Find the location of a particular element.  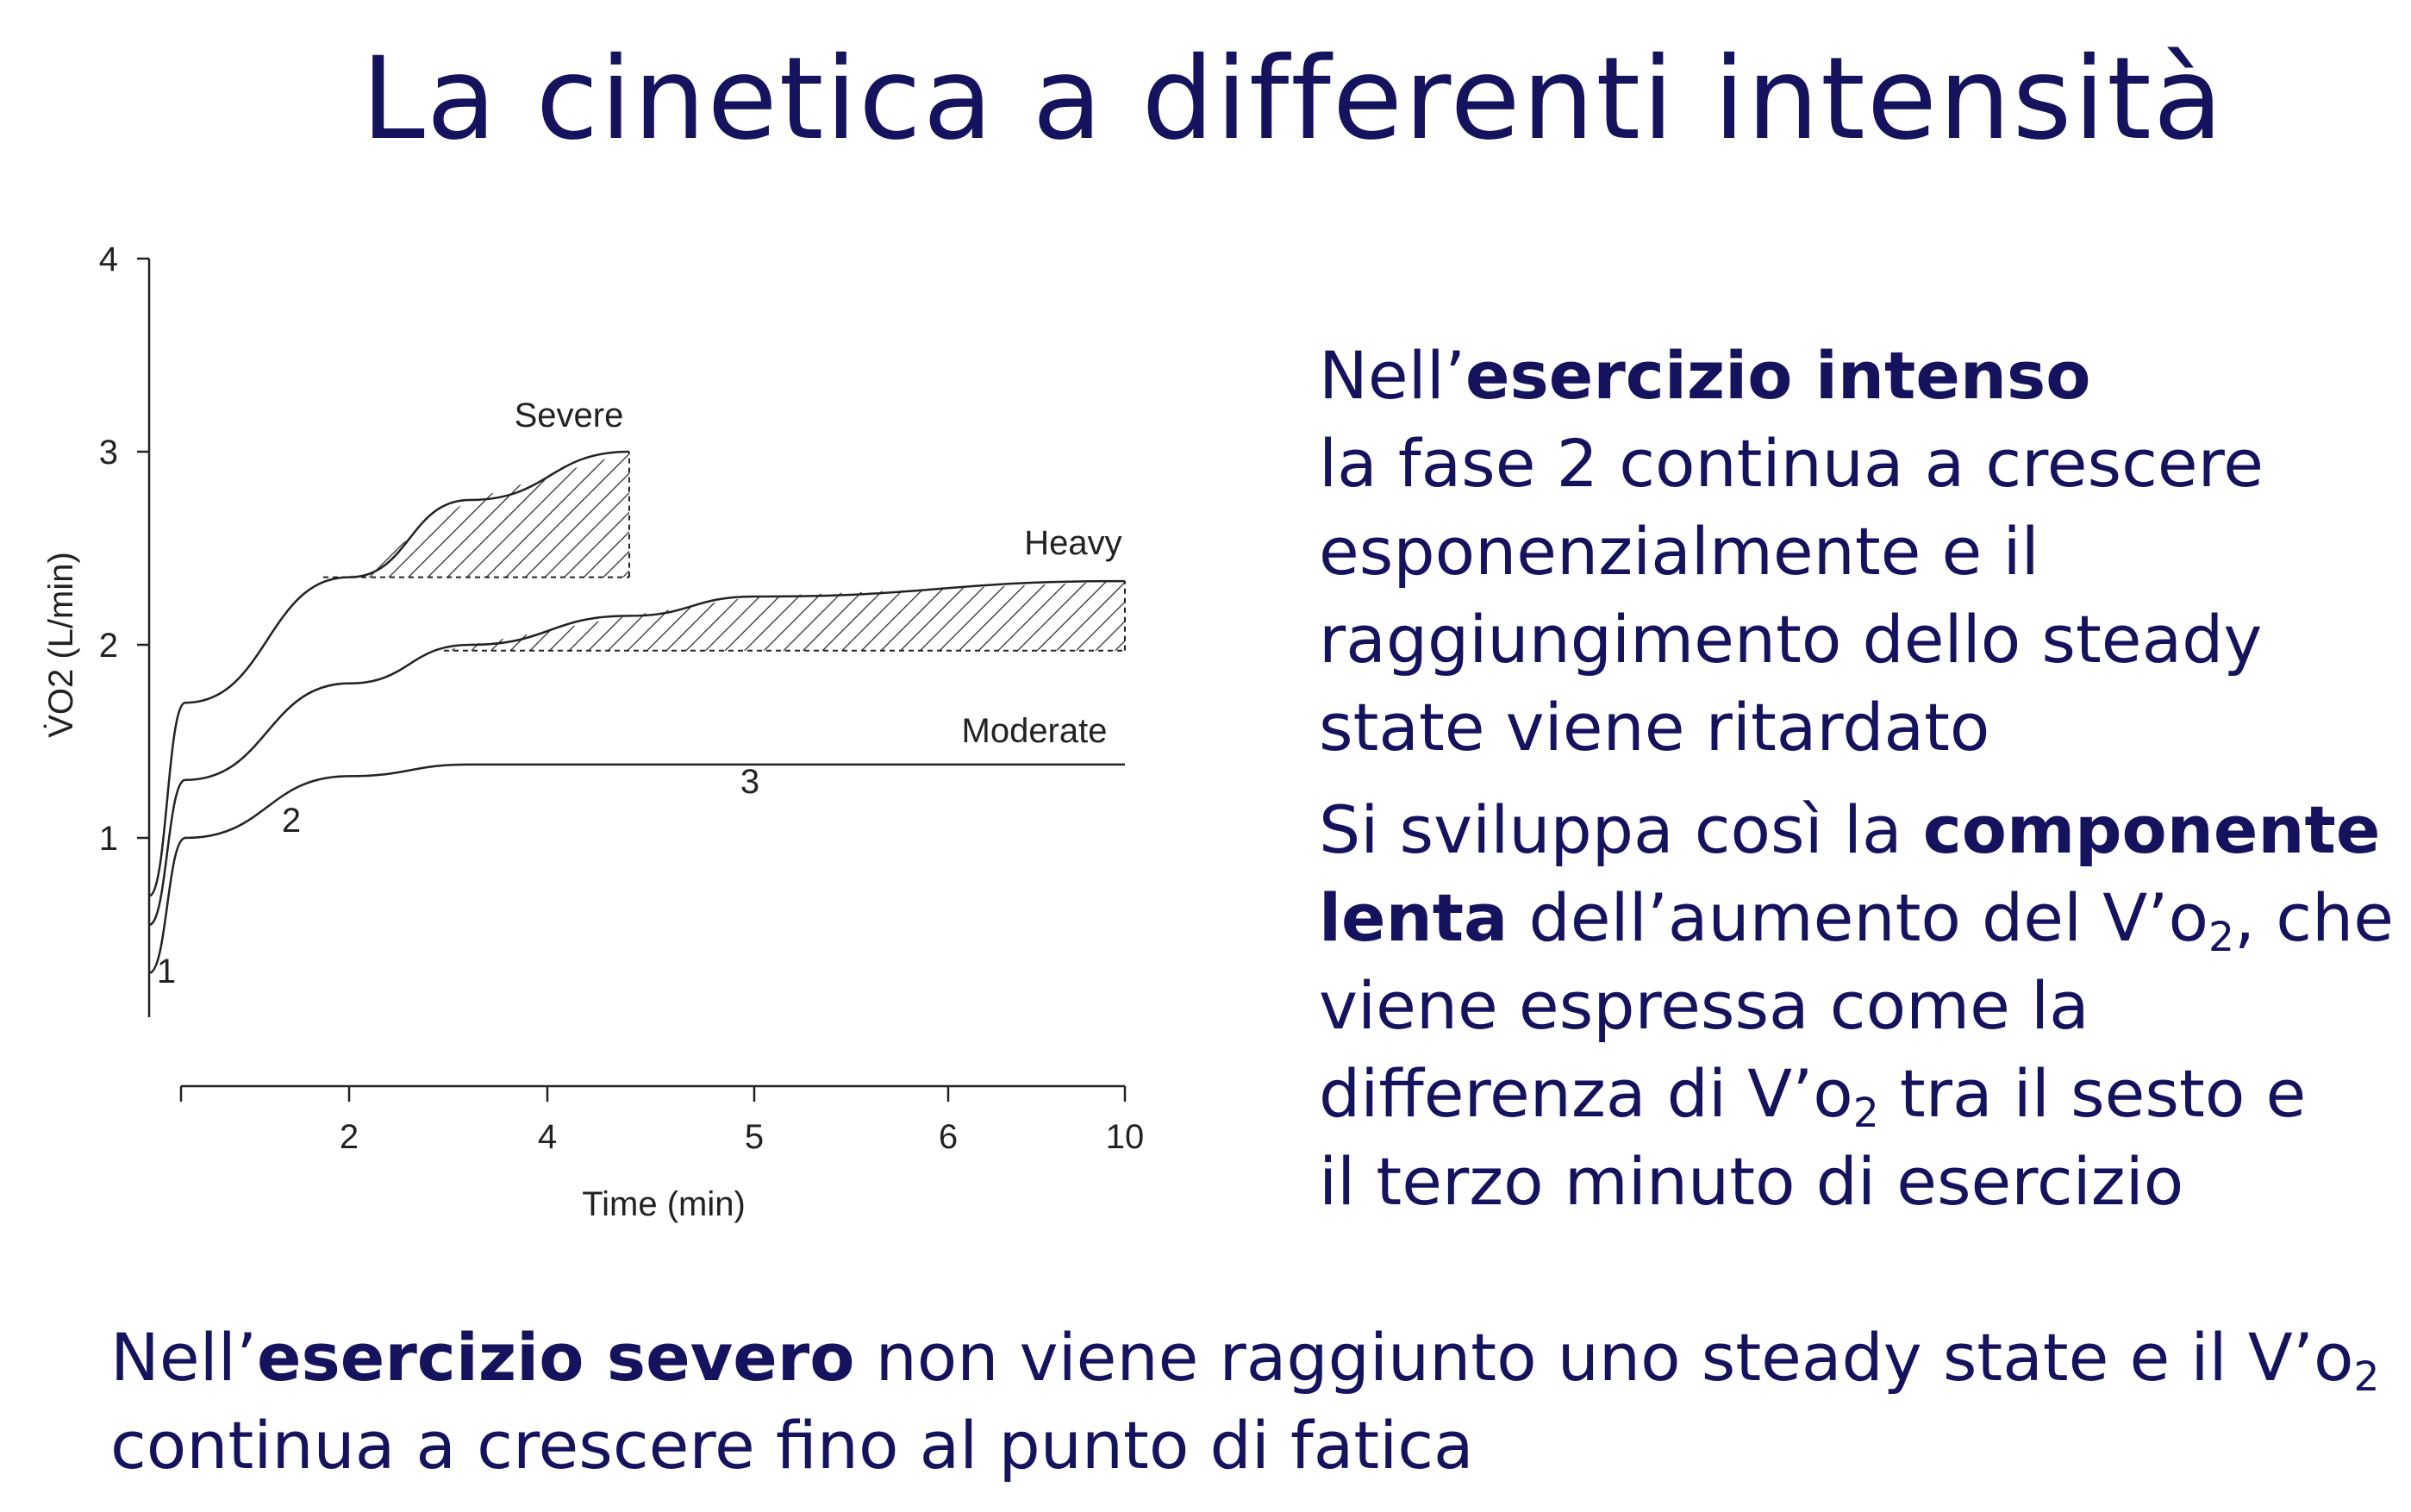

slow-line-3: viene espressa come la is located at coordinates (1704, 1006).